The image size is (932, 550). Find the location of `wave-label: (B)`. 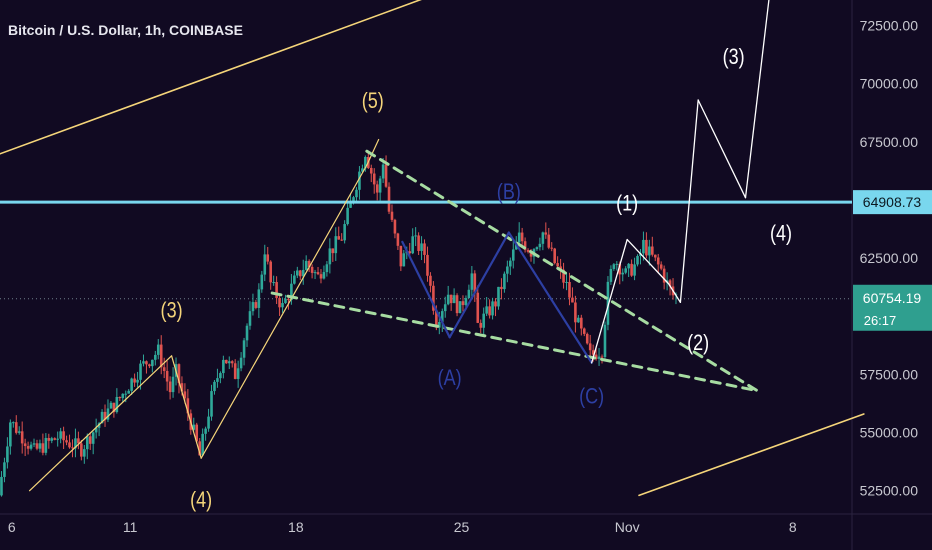

wave-label: (B) is located at coordinates (509, 192).